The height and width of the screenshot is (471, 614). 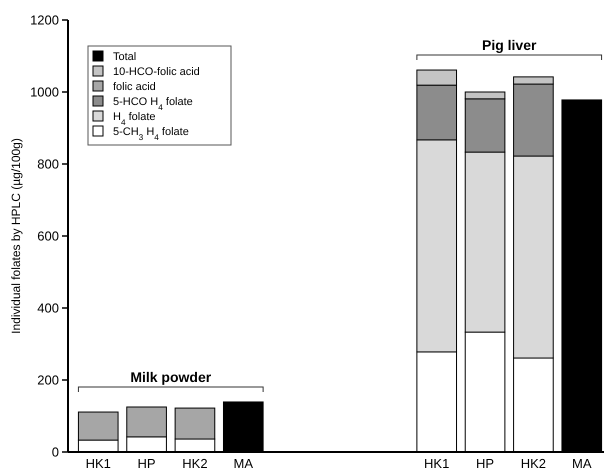 What do you see at coordinates (55, 452) in the screenshot?
I see `y-tick-label: 0` at bounding box center [55, 452].